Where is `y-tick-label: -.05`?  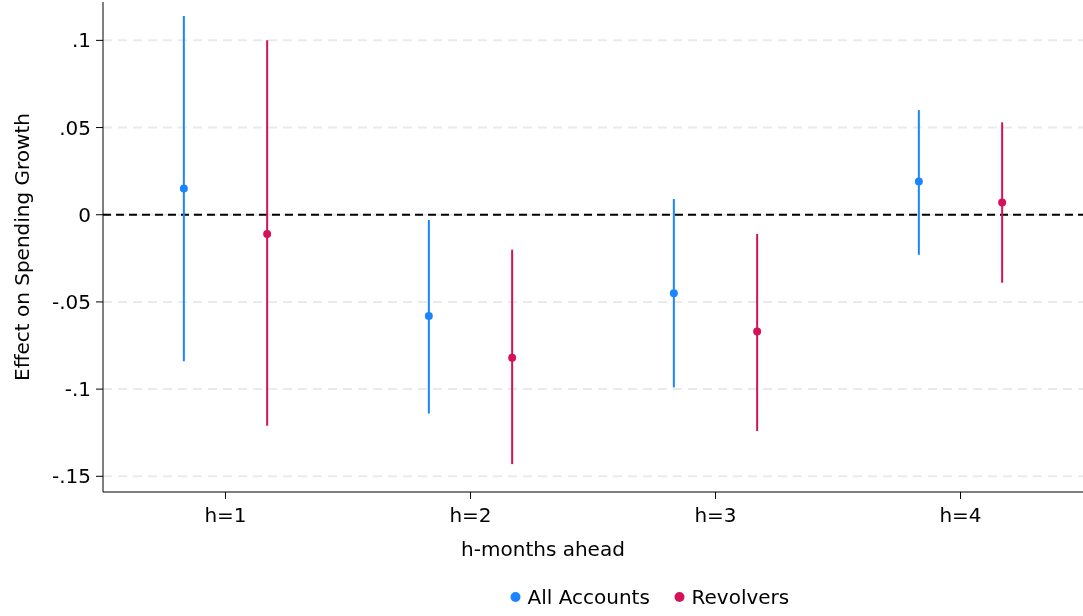 y-tick-label: -.05 is located at coordinates (71, 301).